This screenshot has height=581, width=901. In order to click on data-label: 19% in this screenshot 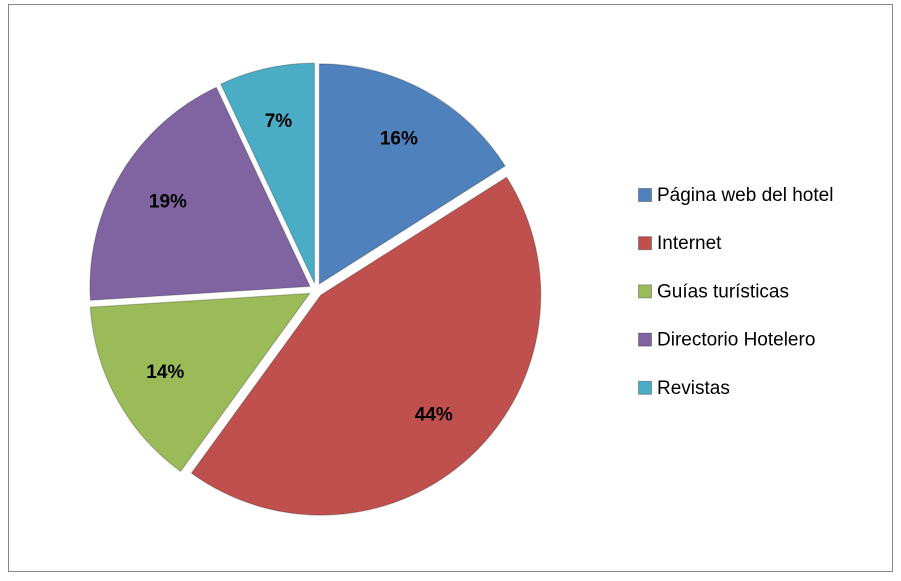, I will do `click(168, 201)`.